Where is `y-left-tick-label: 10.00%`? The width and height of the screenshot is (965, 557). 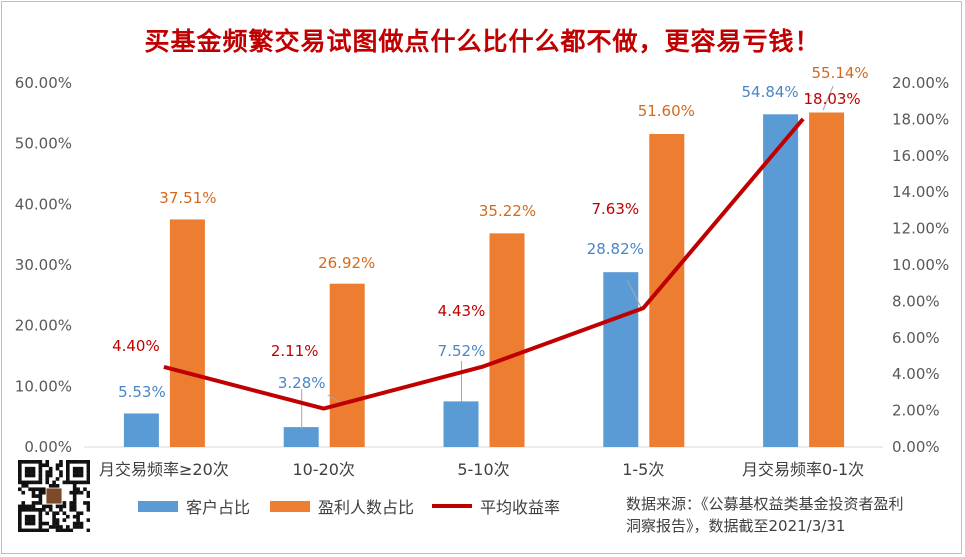 y-left-tick-label: 10.00% is located at coordinates (43, 386).